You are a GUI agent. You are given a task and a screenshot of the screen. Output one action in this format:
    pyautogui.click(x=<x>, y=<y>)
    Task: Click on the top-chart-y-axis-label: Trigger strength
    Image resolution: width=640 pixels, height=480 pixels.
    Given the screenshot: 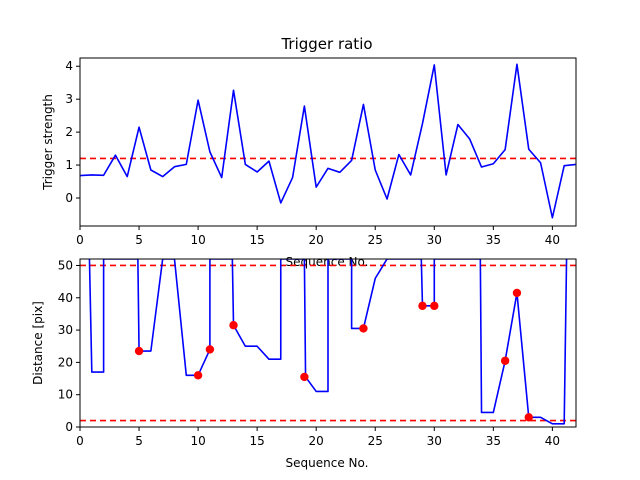 What is the action you would take?
    pyautogui.click(x=48, y=142)
    